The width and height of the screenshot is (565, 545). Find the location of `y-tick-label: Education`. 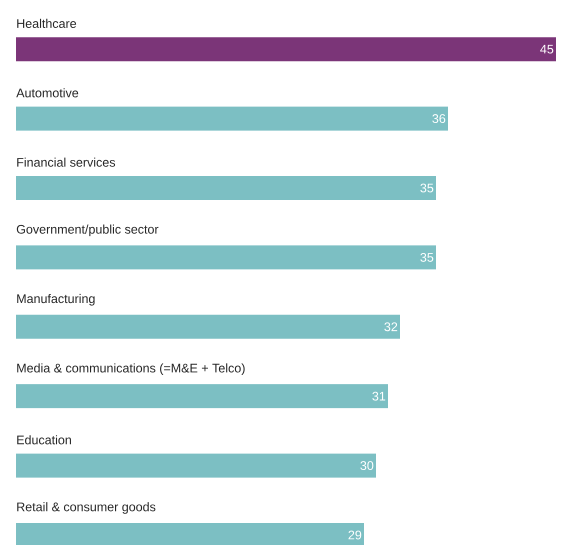

y-tick-label: Education is located at coordinates (44, 439).